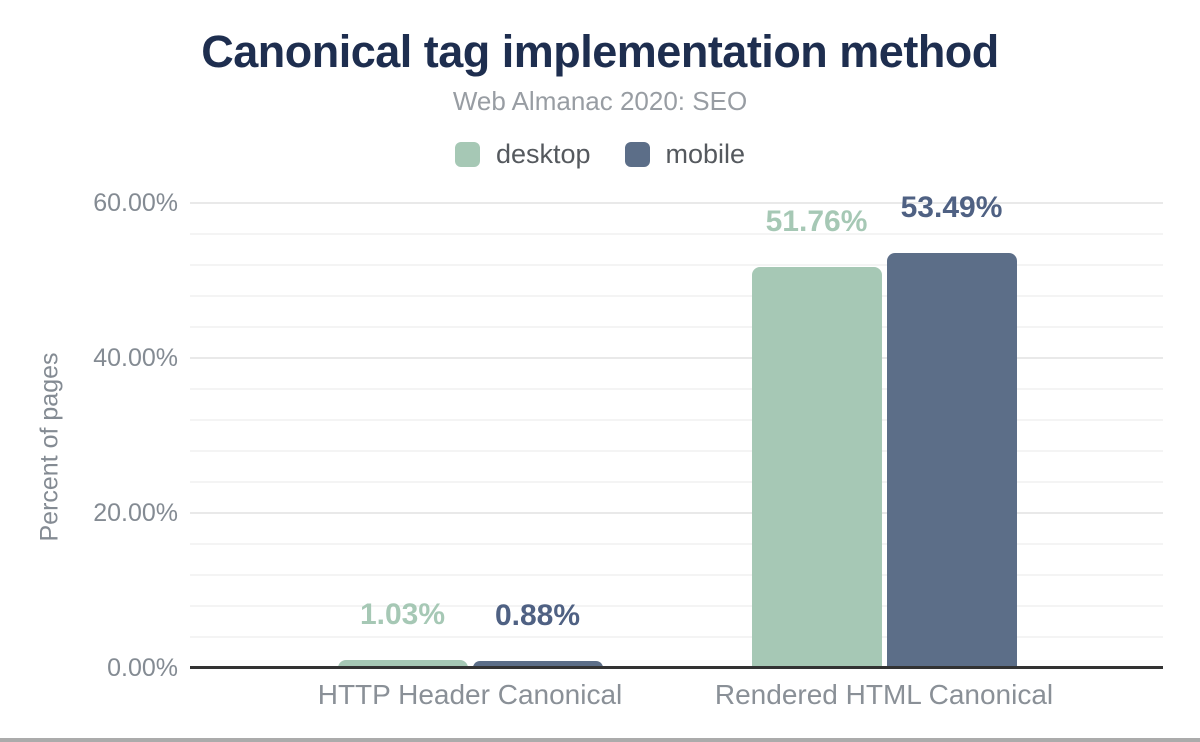 The image size is (1200, 742). I want to click on value-label-mobile-2: 53.49%, so click(951, 208).